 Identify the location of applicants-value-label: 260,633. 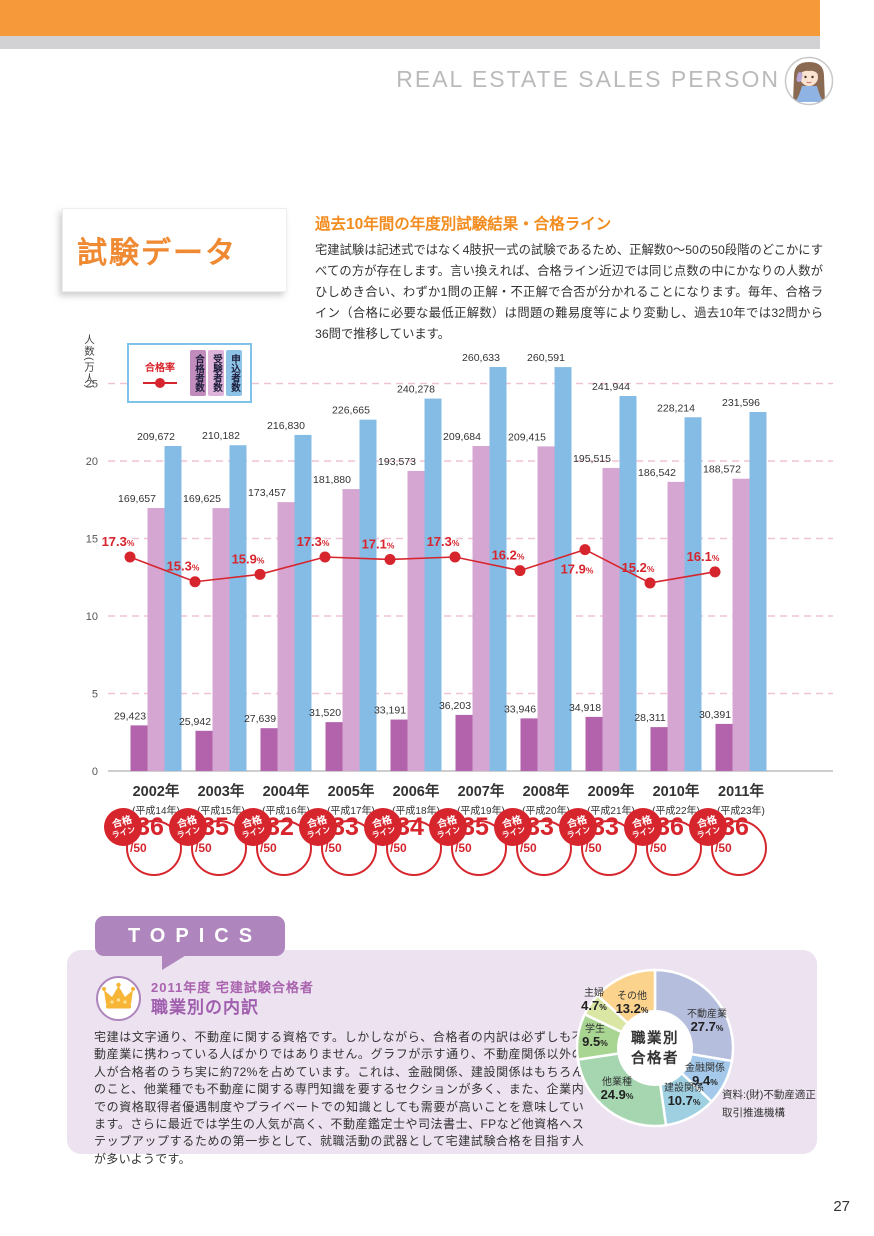
(481, 358).